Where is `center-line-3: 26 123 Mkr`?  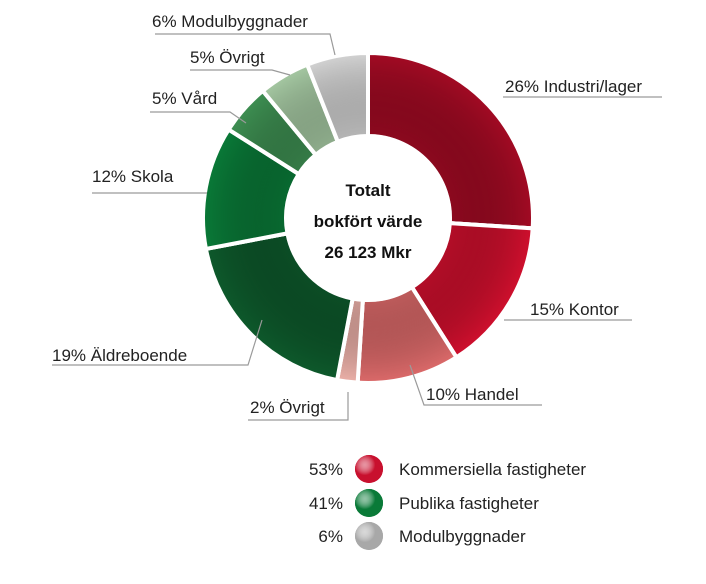 center-line-3: 26 123 Mkr is located at coordinates (368, 252).